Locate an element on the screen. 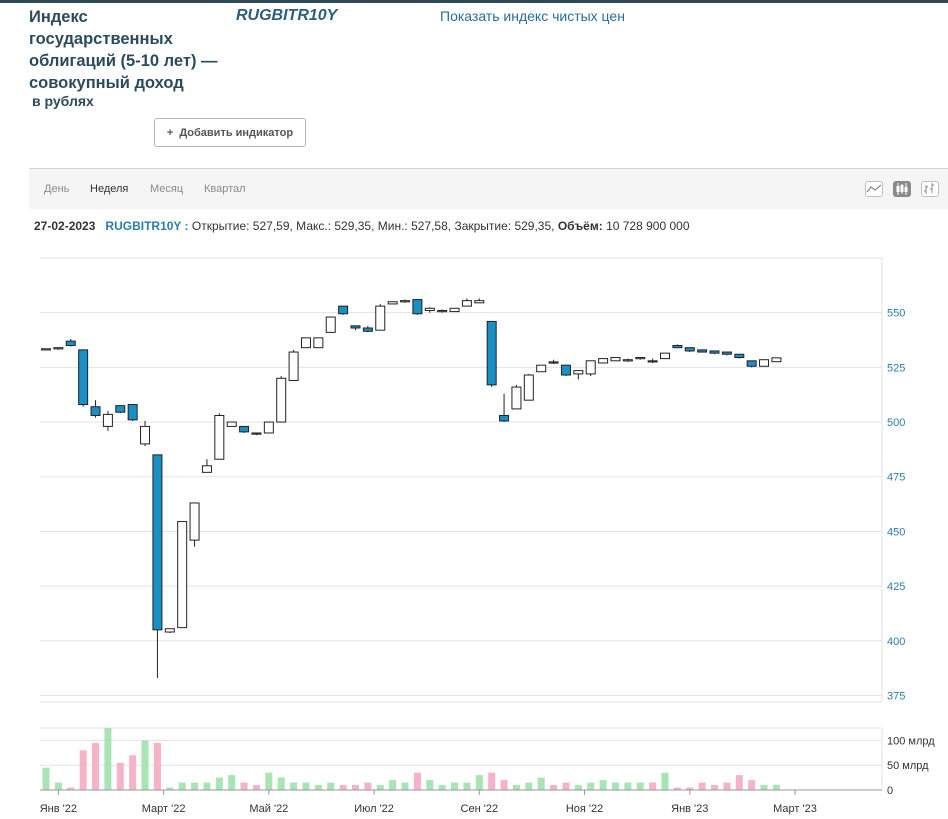 Image resolution: width=948 pixels, height=819 pixels. volume-tick-label: 0 is located at coordinates (890, 791).